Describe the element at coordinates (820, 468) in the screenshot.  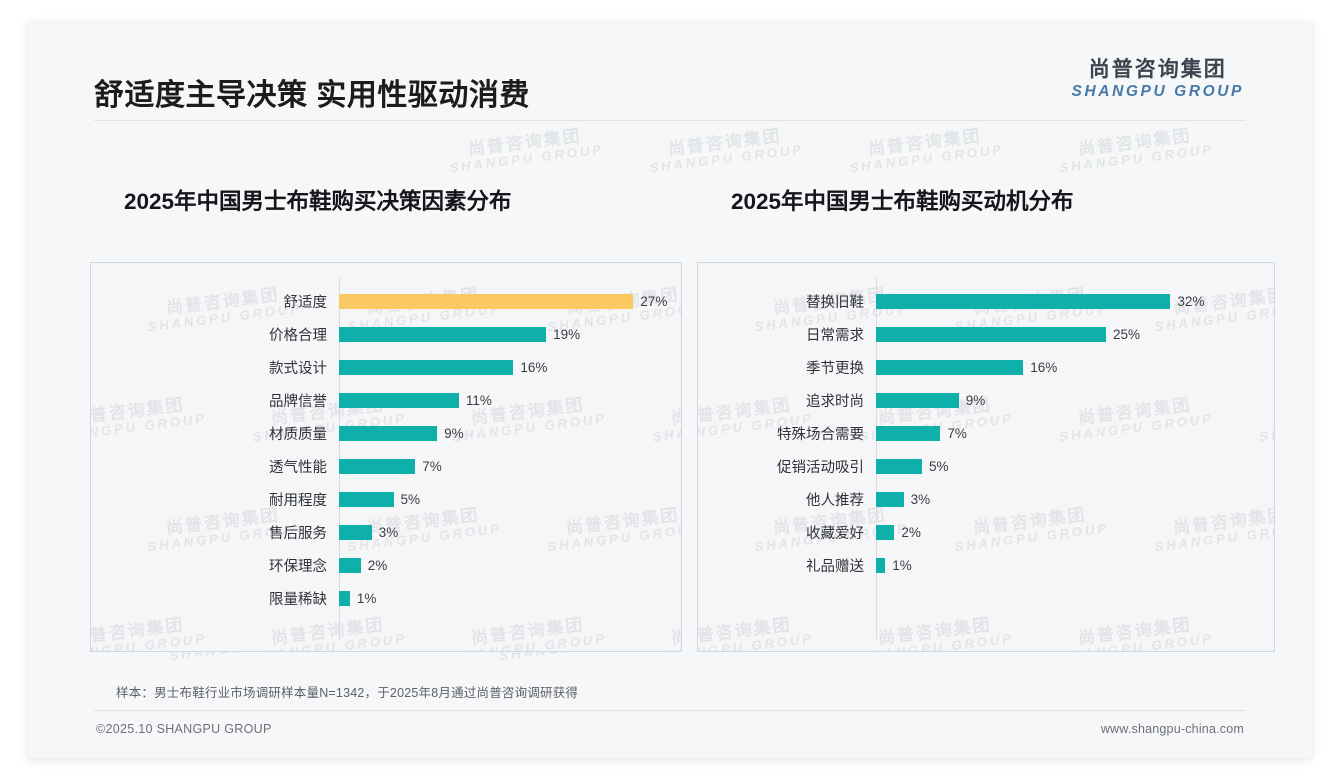
I see `bar-category-label: 促销活动吸引` at that location.